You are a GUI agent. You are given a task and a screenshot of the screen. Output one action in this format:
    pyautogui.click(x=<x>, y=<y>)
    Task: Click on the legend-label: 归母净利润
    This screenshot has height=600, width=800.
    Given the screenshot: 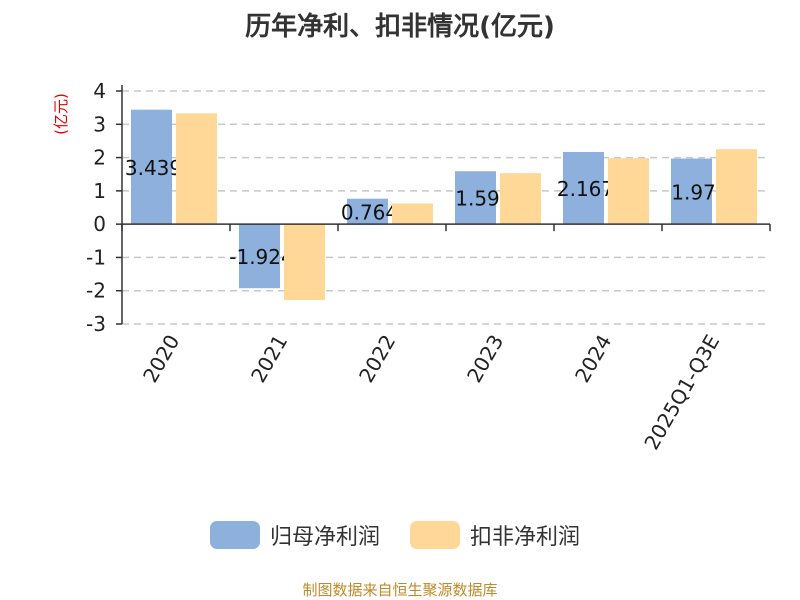 What is the action you would take?
    pyautogui.click(x=325, y=537)
    